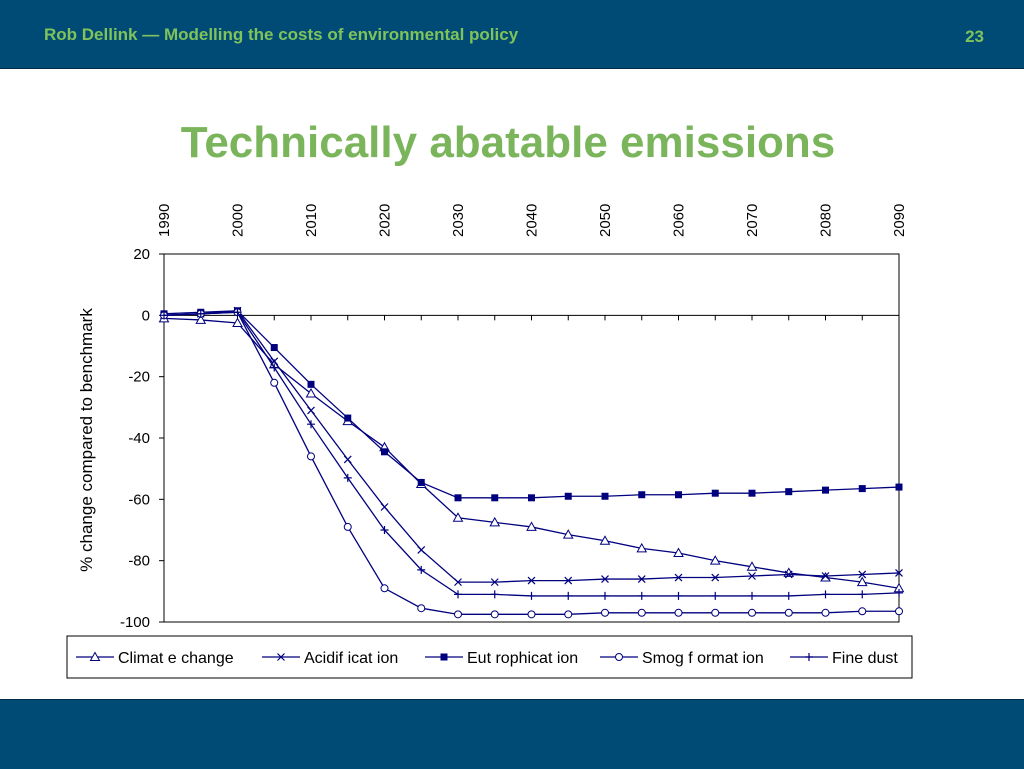 Image resolution: width=1024 pixels, height=769 pixels. What do you see at coordinates (508, 142) in the screenshot?
I see `slide-title: Technically abatable emissions` at bounding box center [508, 142].